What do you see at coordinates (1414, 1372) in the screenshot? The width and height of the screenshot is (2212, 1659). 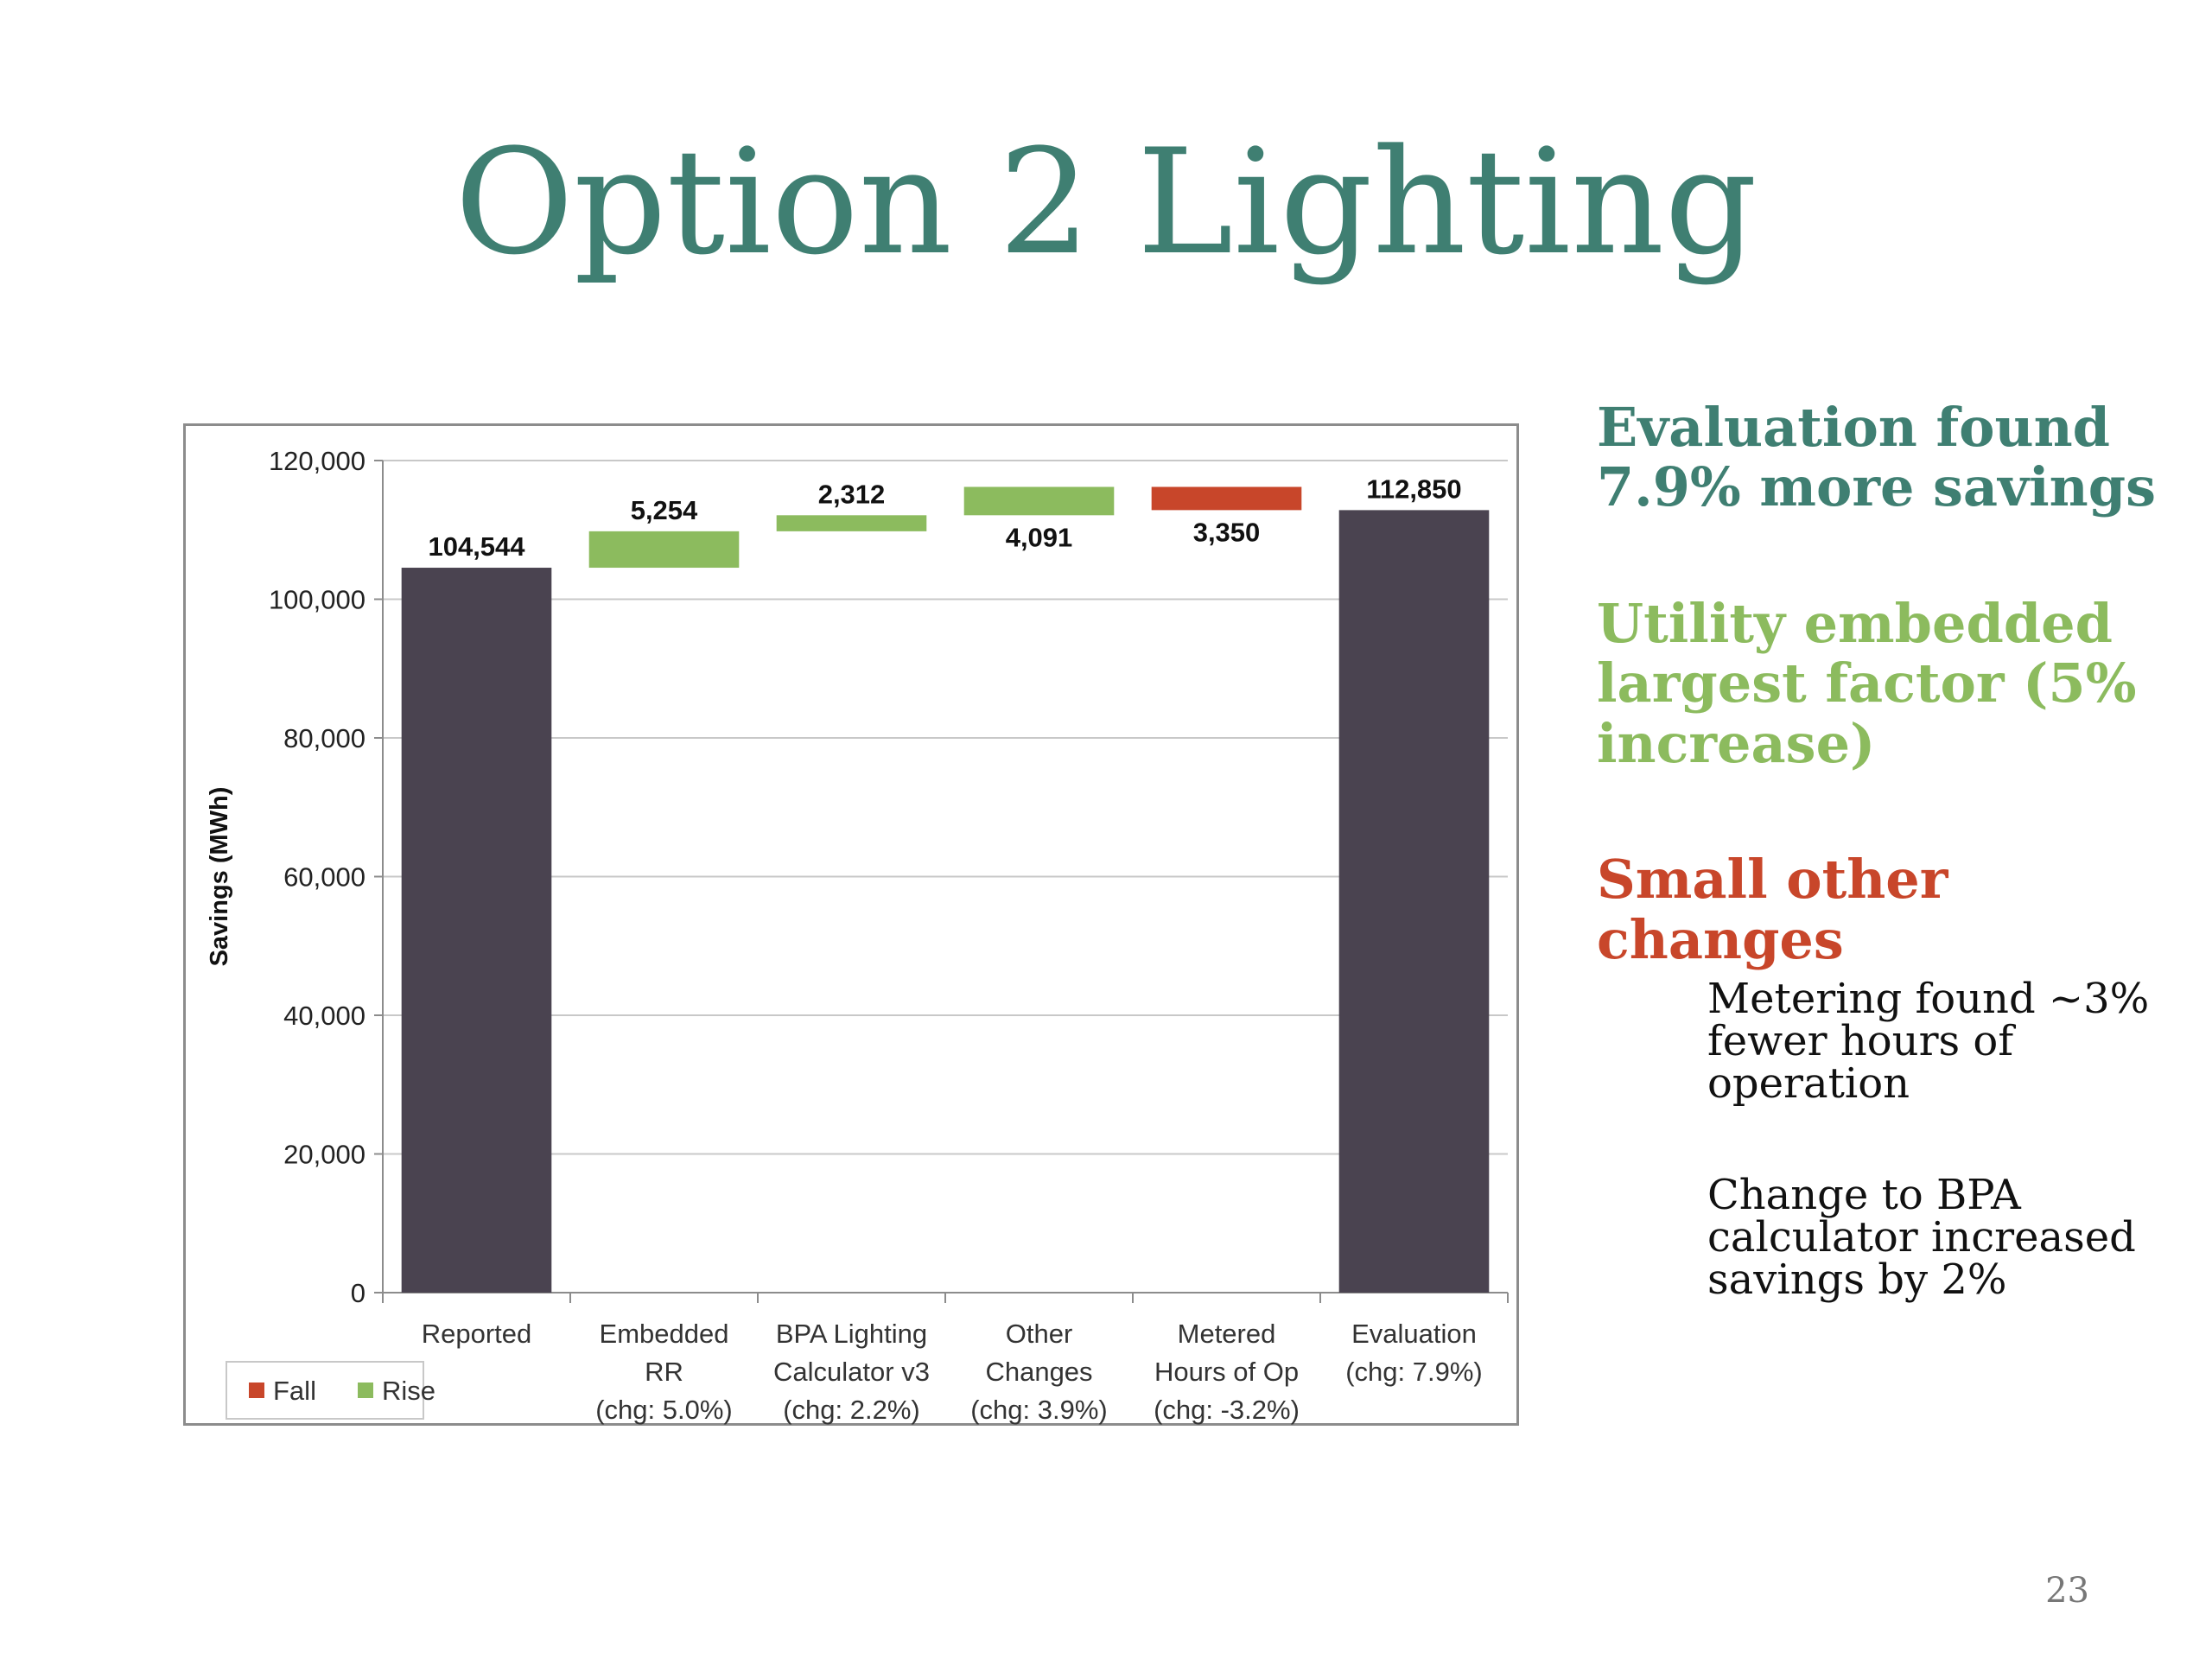 I see `x-tick-label: (chg: 7.9%)` at bounding box center [1414, 1372].